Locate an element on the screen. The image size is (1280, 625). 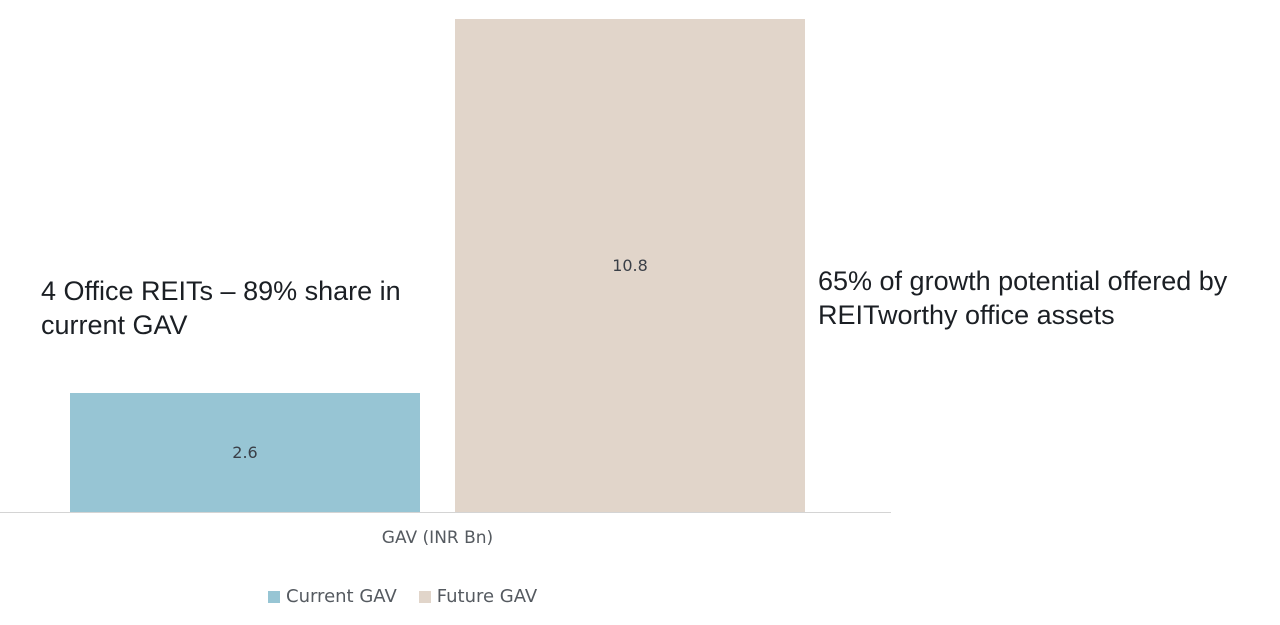
bar-value-label: 2.6 is located at coordinates (245, 452).